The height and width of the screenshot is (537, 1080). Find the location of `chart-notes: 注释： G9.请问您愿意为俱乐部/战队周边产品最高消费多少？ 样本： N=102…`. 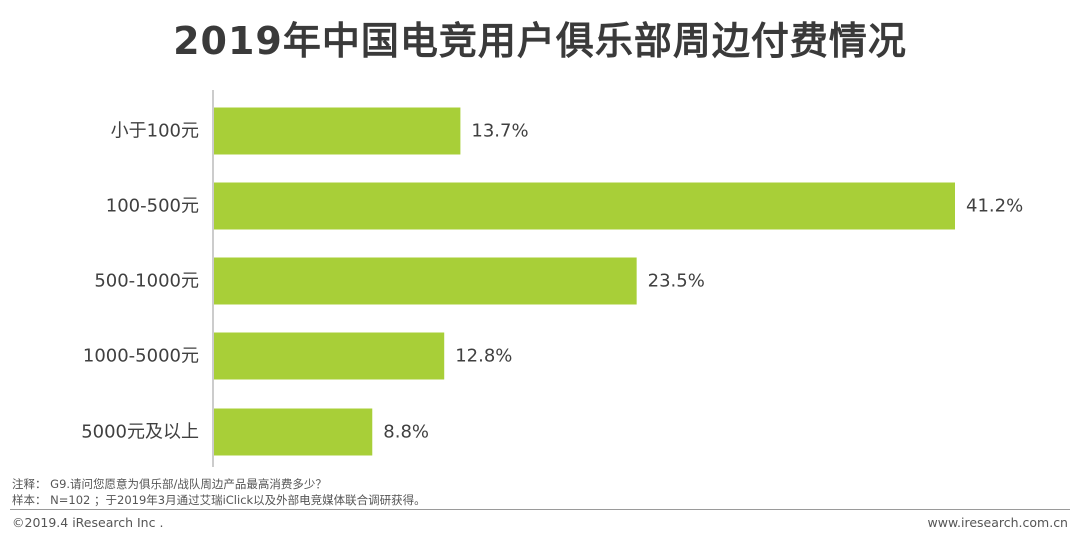

chart-notes: 注释： G9.请问您愿意为俱乐部/战队周边产品最高消费多少？ 样本： N=102… is located at coordinates (219, 492).